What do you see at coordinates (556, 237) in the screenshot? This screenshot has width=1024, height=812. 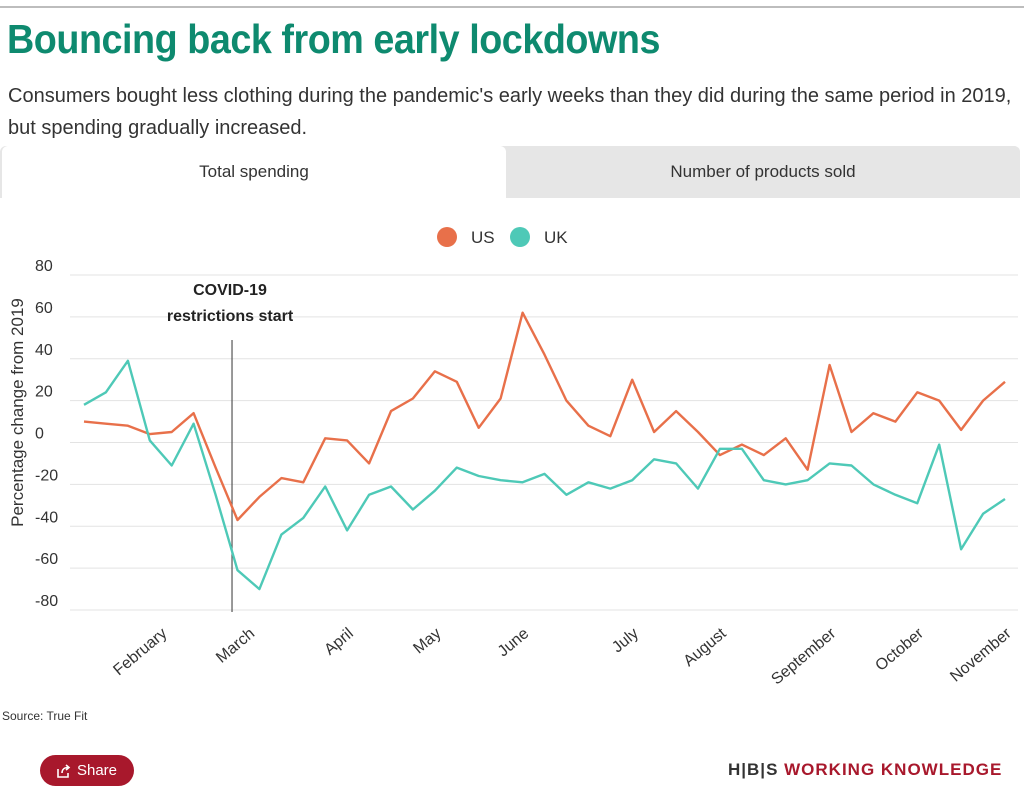 I see `legend-label-uk: UK` at bounding box center [556, 237].